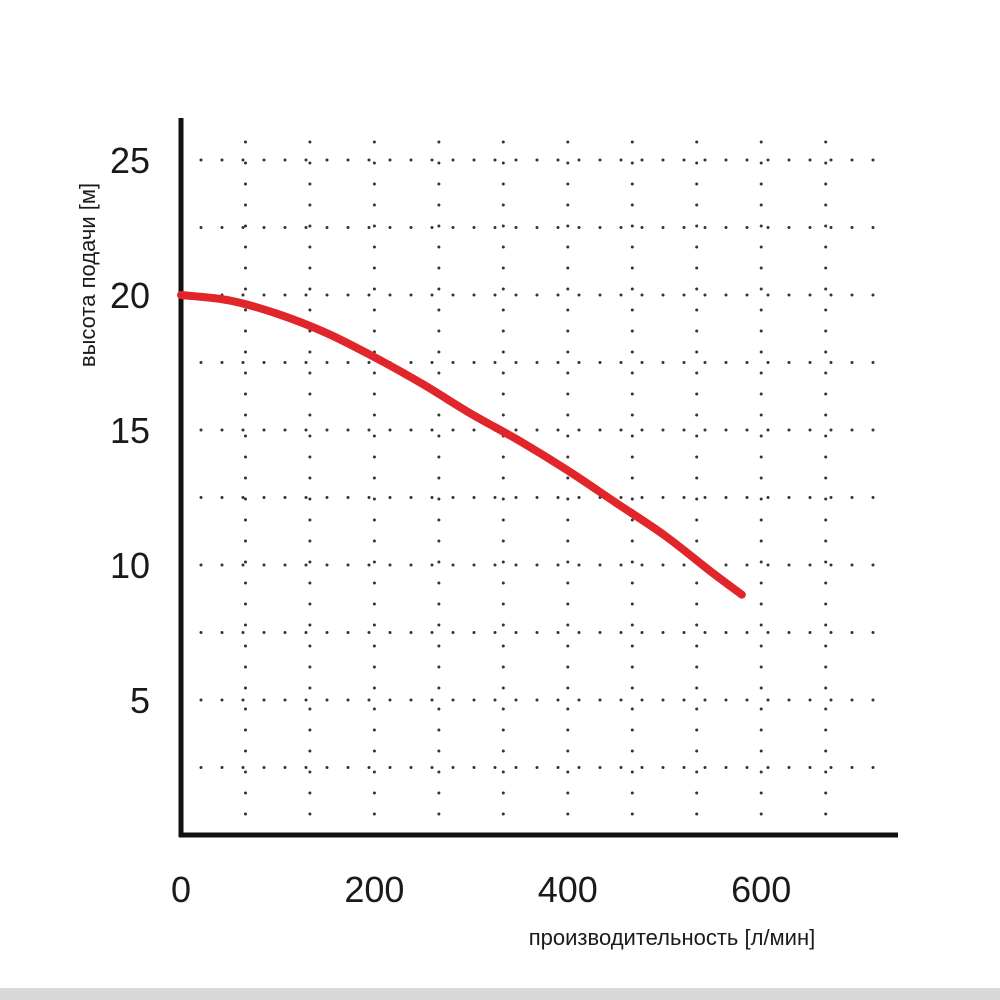 The image size is (1000, 1000). What do you see at coordinates (672, 937) in the screenshot?
I see `x-axis-title: производительность [л/мин]` at bounding box center [672, 937].